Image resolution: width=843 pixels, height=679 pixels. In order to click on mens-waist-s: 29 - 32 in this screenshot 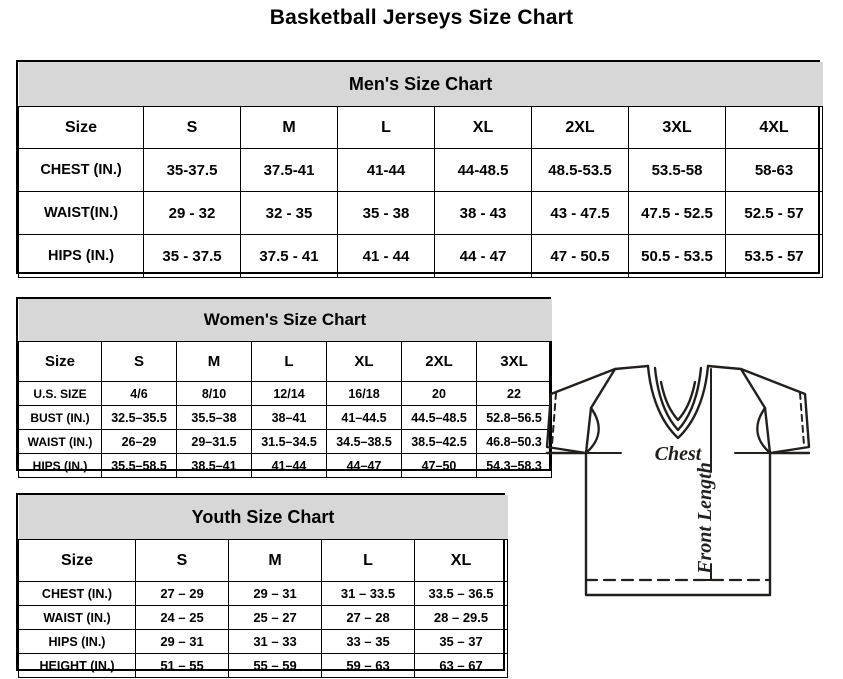, I will do `click(192, 213)`.